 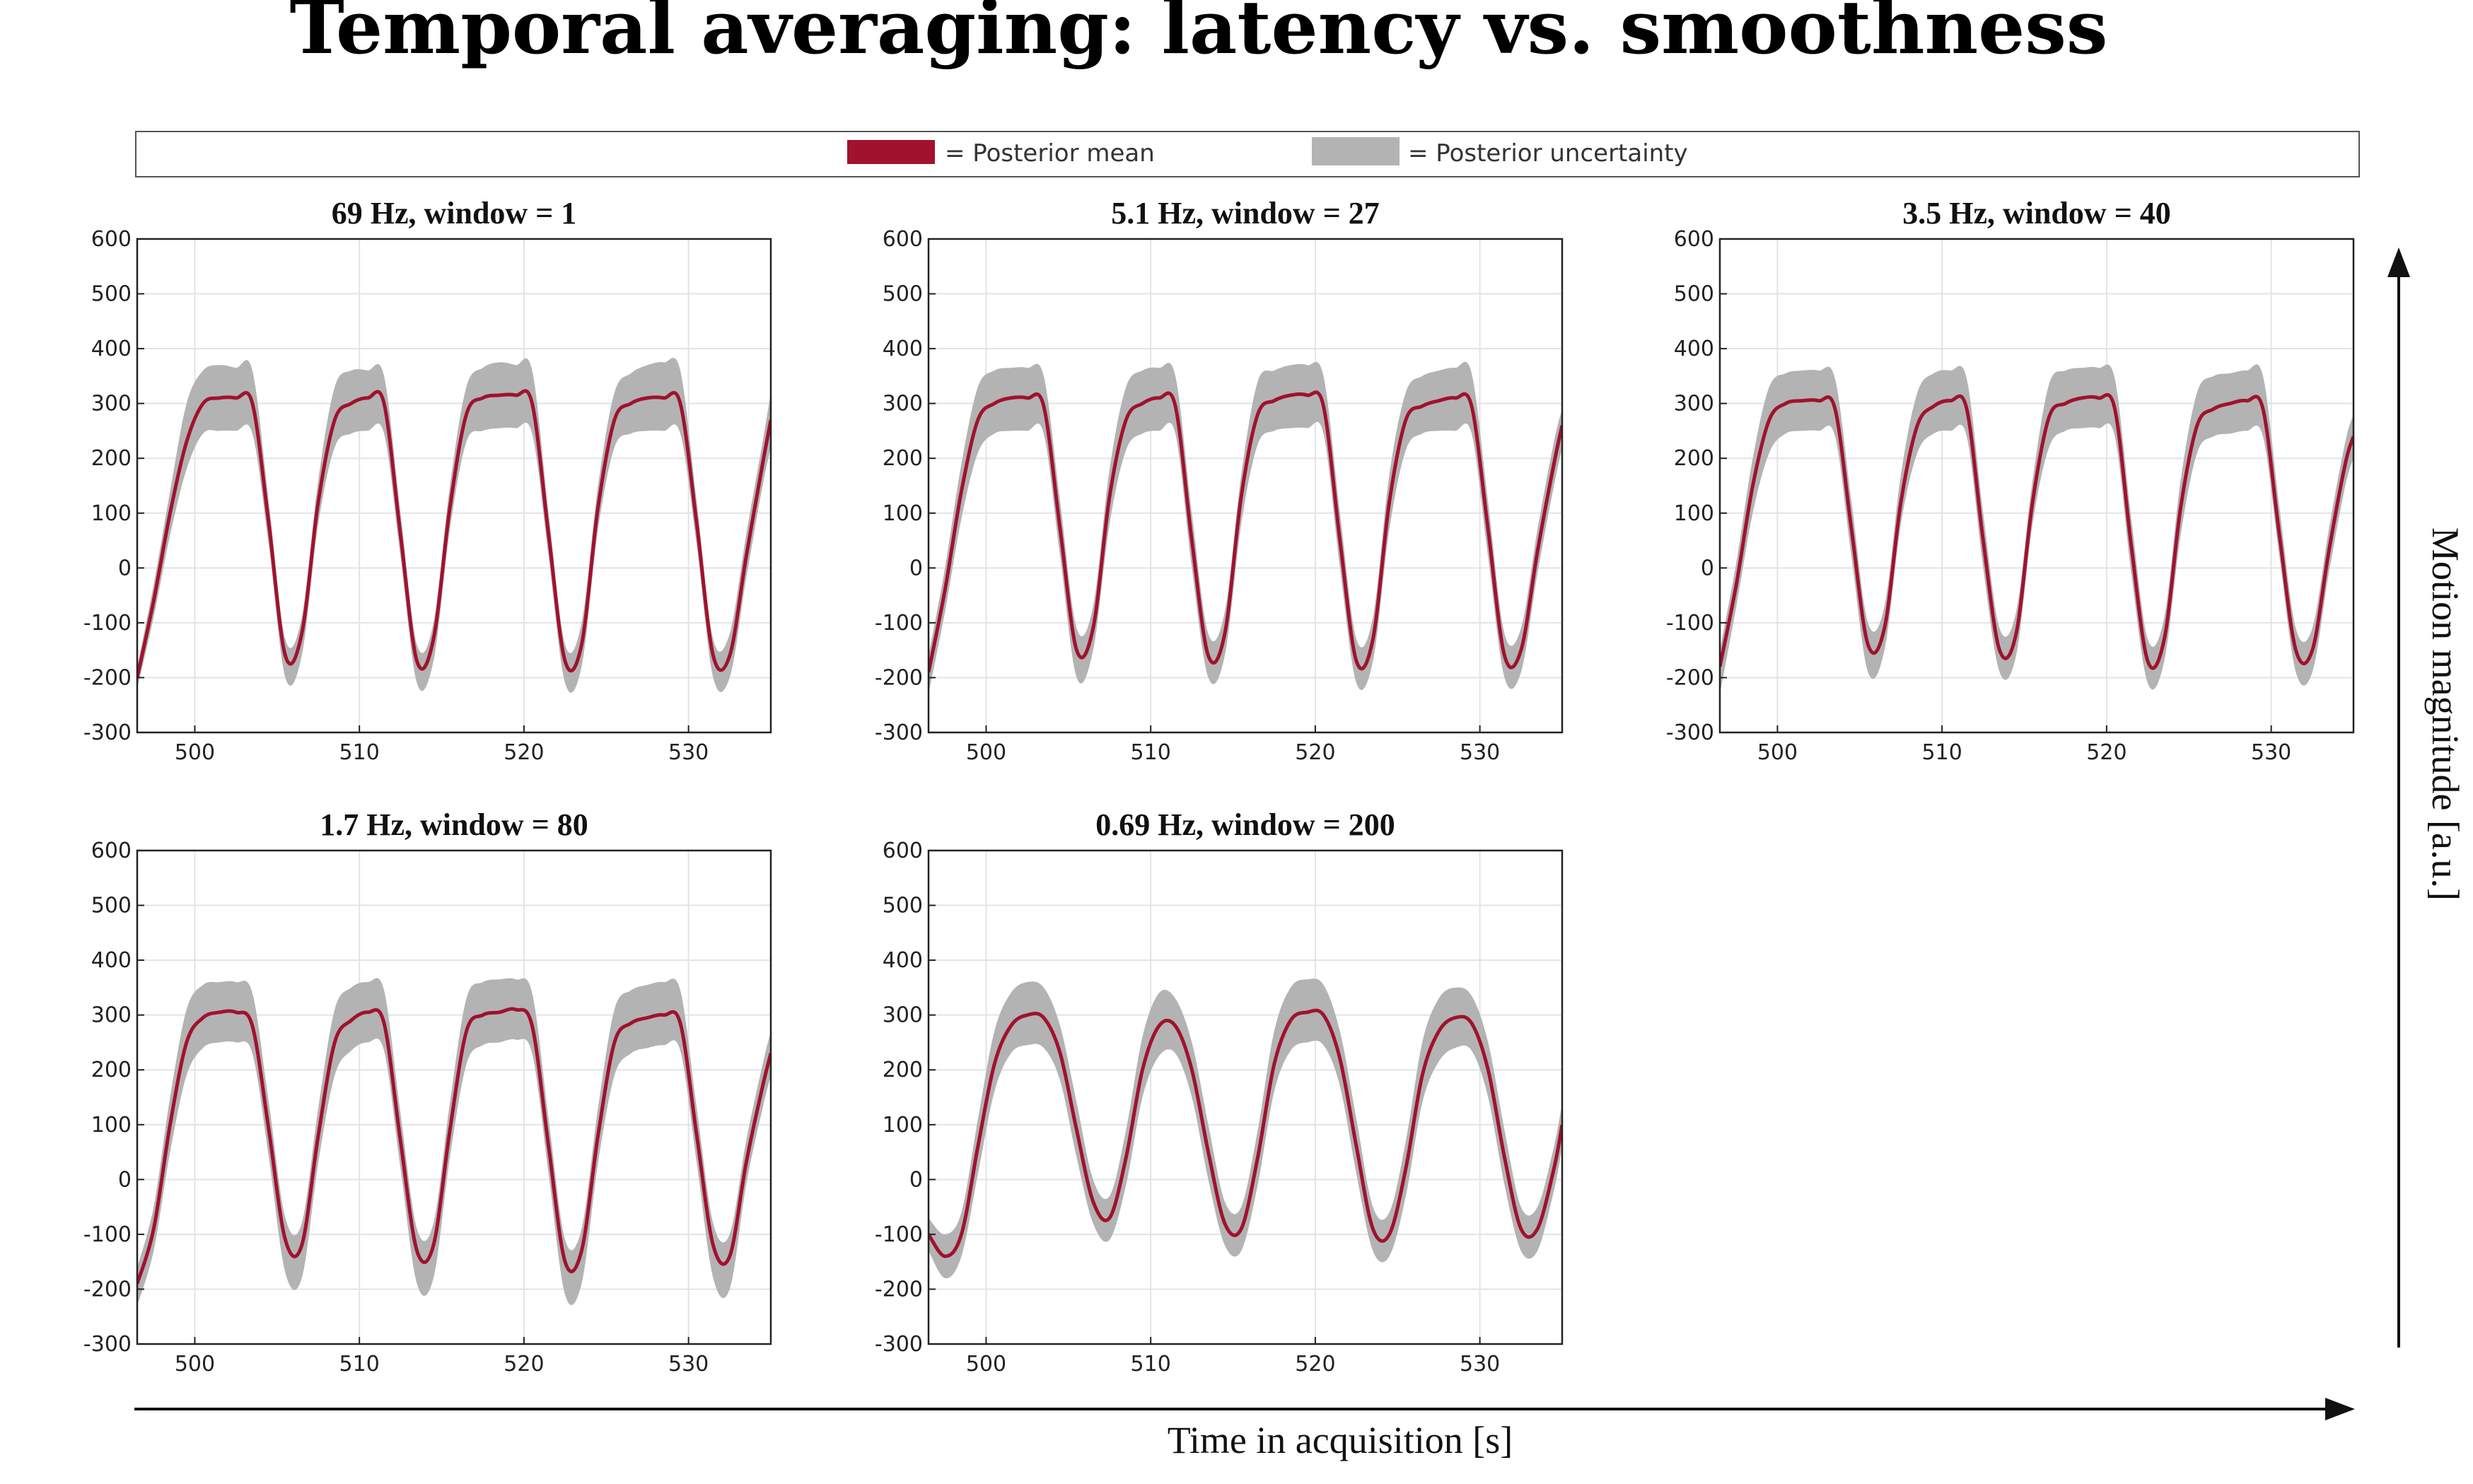 I want to click on plot-area, so click(x=1245, y=1097).